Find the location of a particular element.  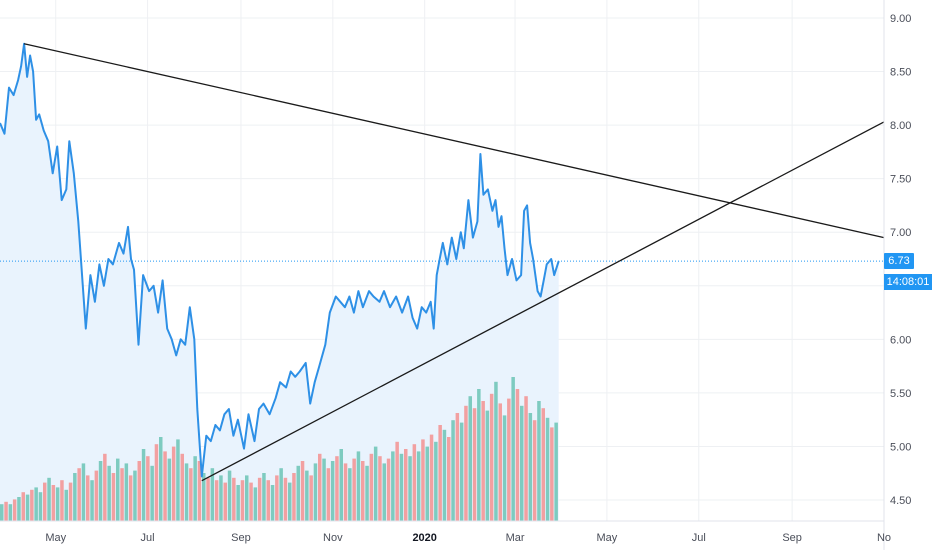

time-tick-label: Nov is located at coordinates (333, 538).